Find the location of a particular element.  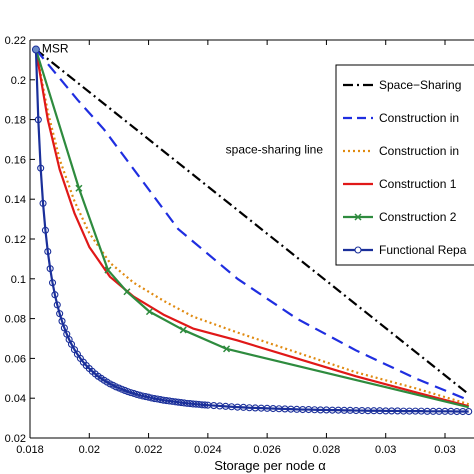

y-tick-label: 0.2 is located at coordinates (18, 81).